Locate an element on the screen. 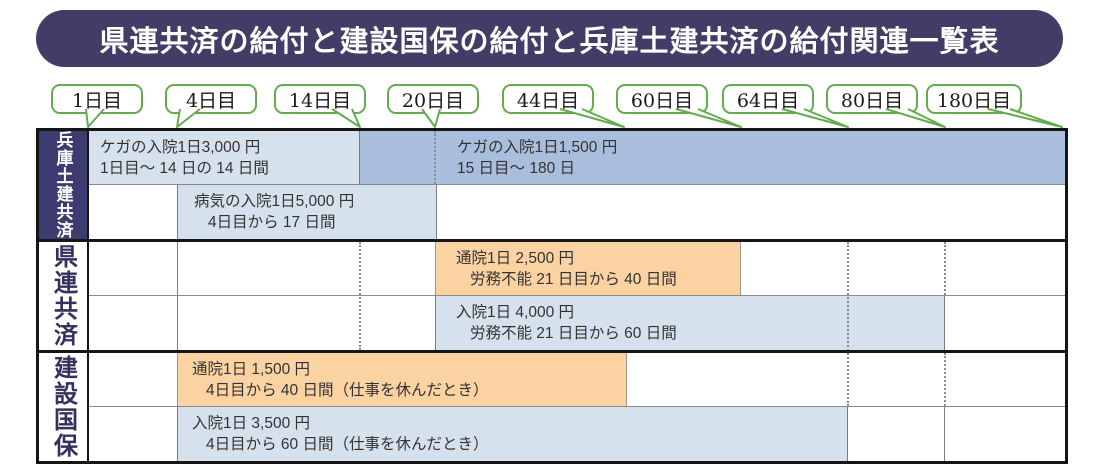 The image size is (1098, 474). label-column-divider is located at coordinates (88, 296).